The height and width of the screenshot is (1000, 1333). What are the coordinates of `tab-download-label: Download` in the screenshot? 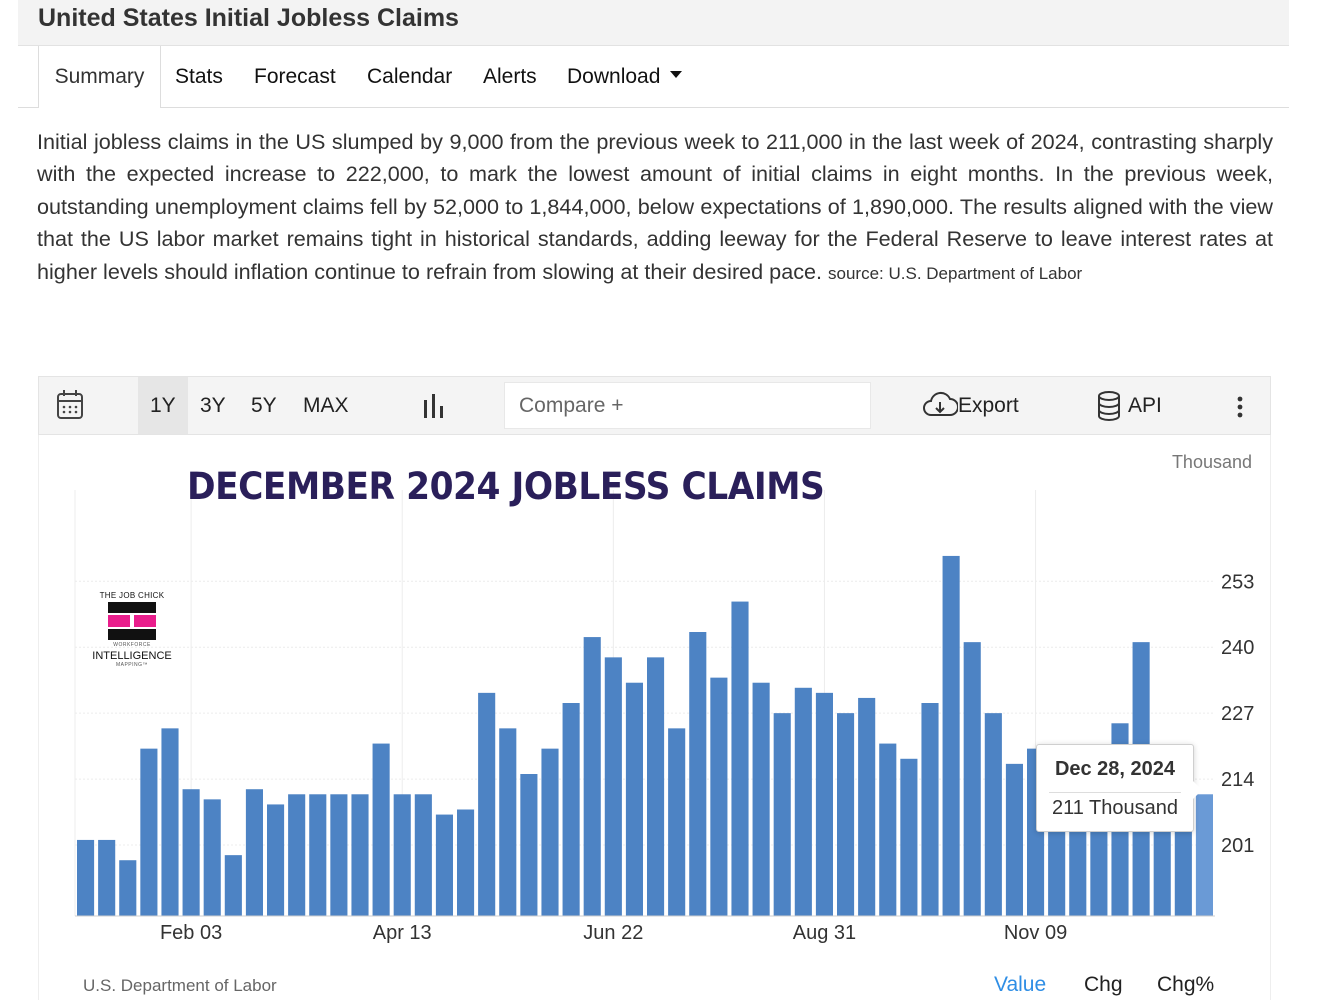 It's located at (614, 76).